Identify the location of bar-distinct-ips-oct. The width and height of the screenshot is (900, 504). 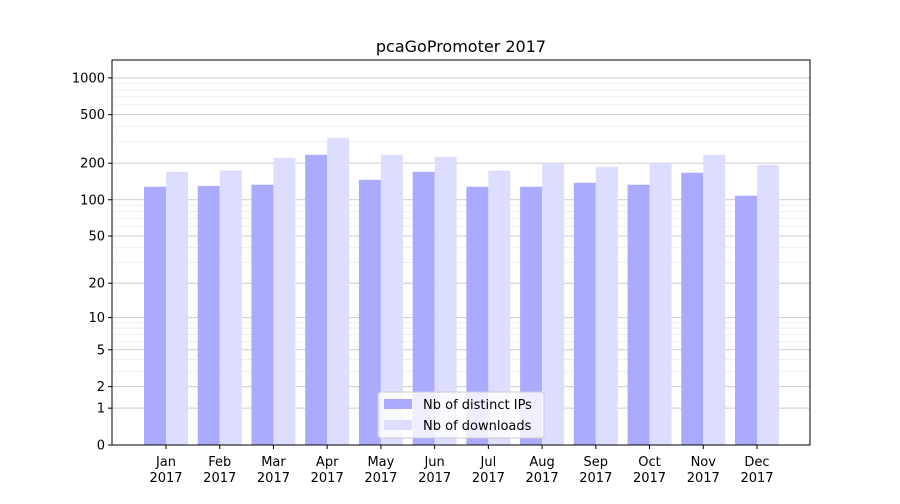
(638, 314).